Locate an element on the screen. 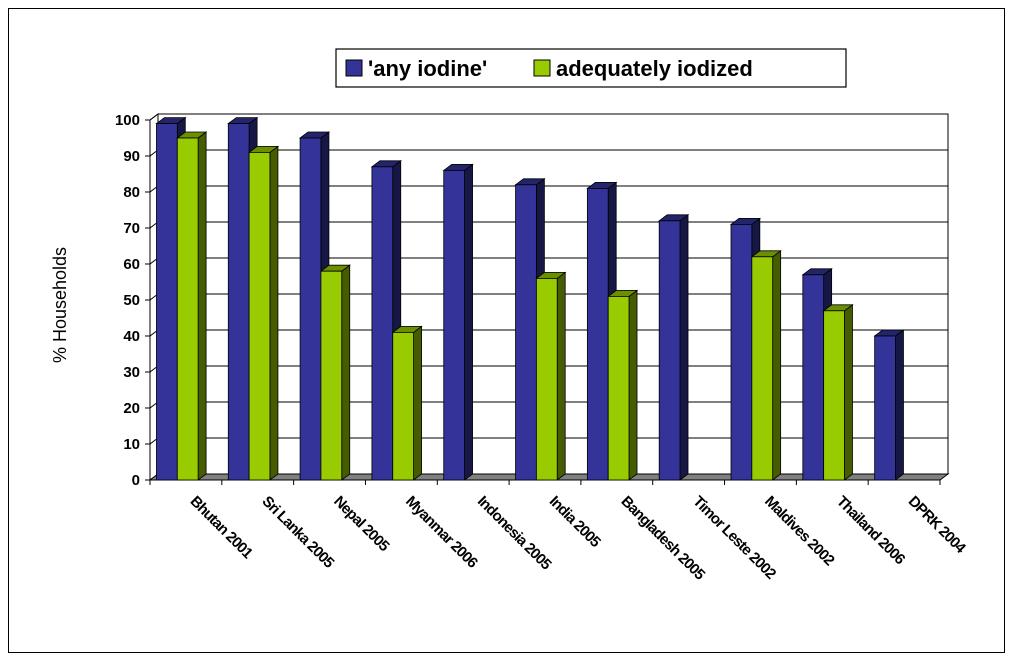 This screenshot has height=661, width=1013. y-tick-label: 40 is located at coordinates (131, 336).